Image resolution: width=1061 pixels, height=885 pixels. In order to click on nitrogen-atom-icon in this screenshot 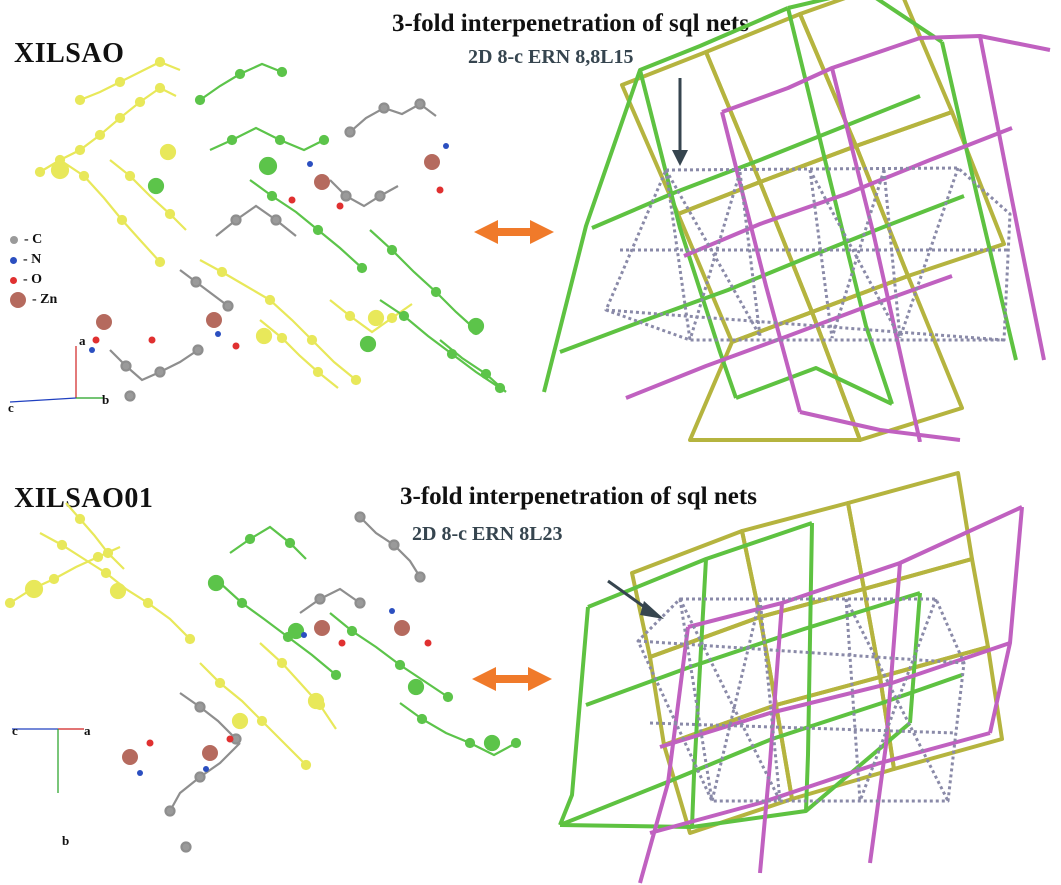, I will do `click(13, 260)`.